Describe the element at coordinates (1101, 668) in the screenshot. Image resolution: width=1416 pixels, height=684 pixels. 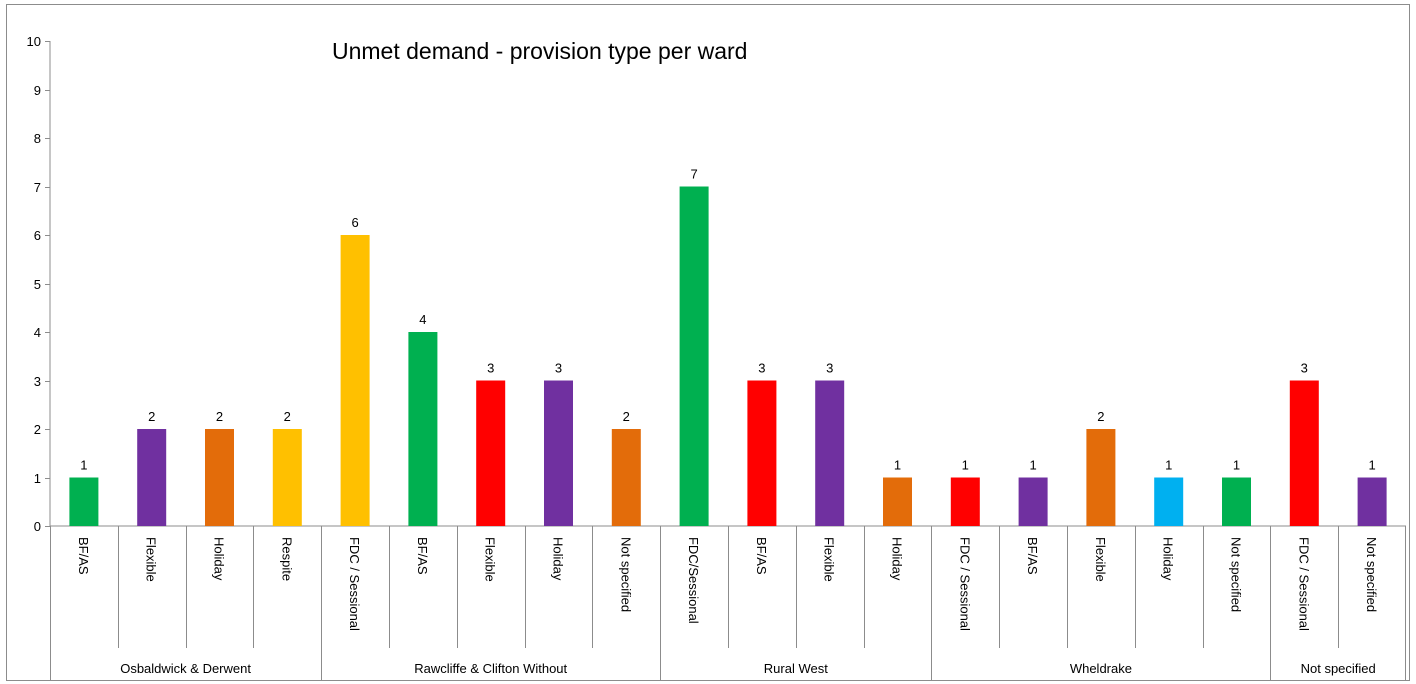
I see `x-group-label: Wheldrake` at that location.